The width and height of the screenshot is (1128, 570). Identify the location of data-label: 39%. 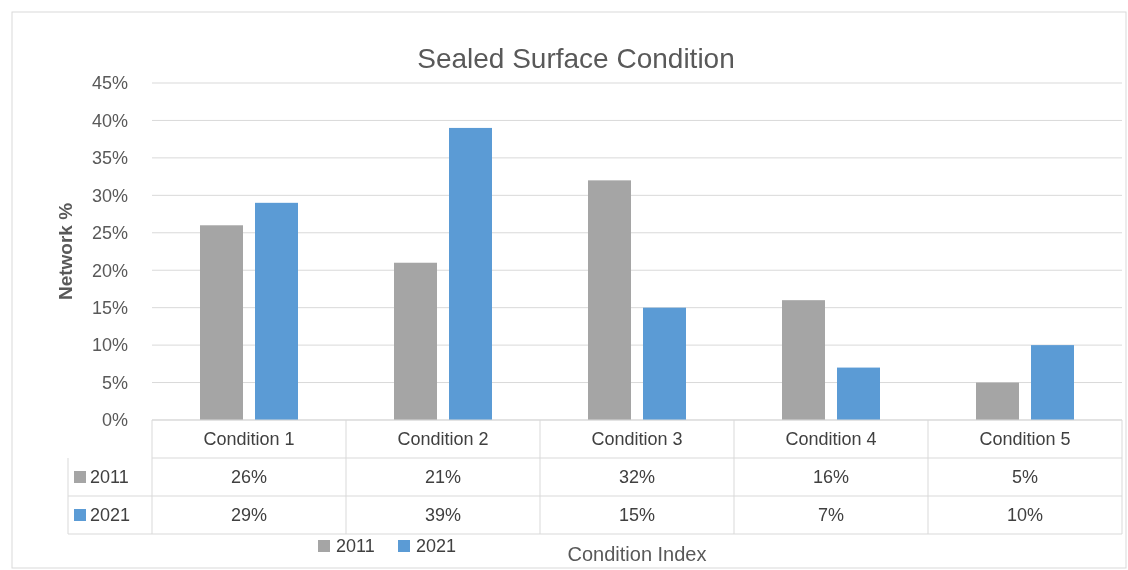
(443, 515).